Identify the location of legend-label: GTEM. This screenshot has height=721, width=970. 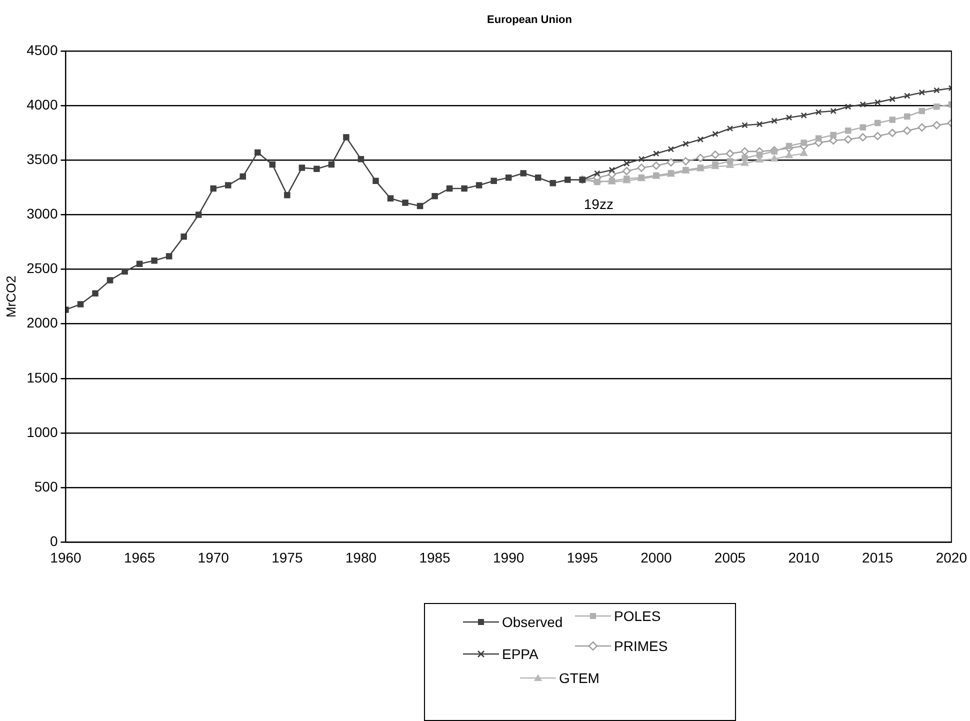
(579, 678).